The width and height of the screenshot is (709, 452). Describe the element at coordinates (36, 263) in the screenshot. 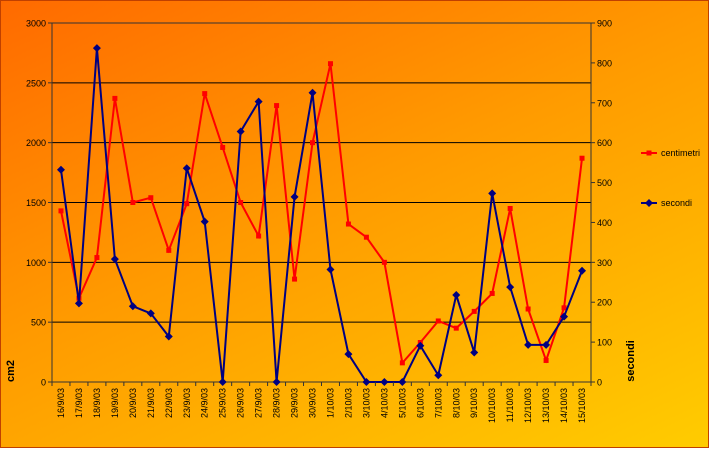

I see `y-tick-label: 1000` at that location.